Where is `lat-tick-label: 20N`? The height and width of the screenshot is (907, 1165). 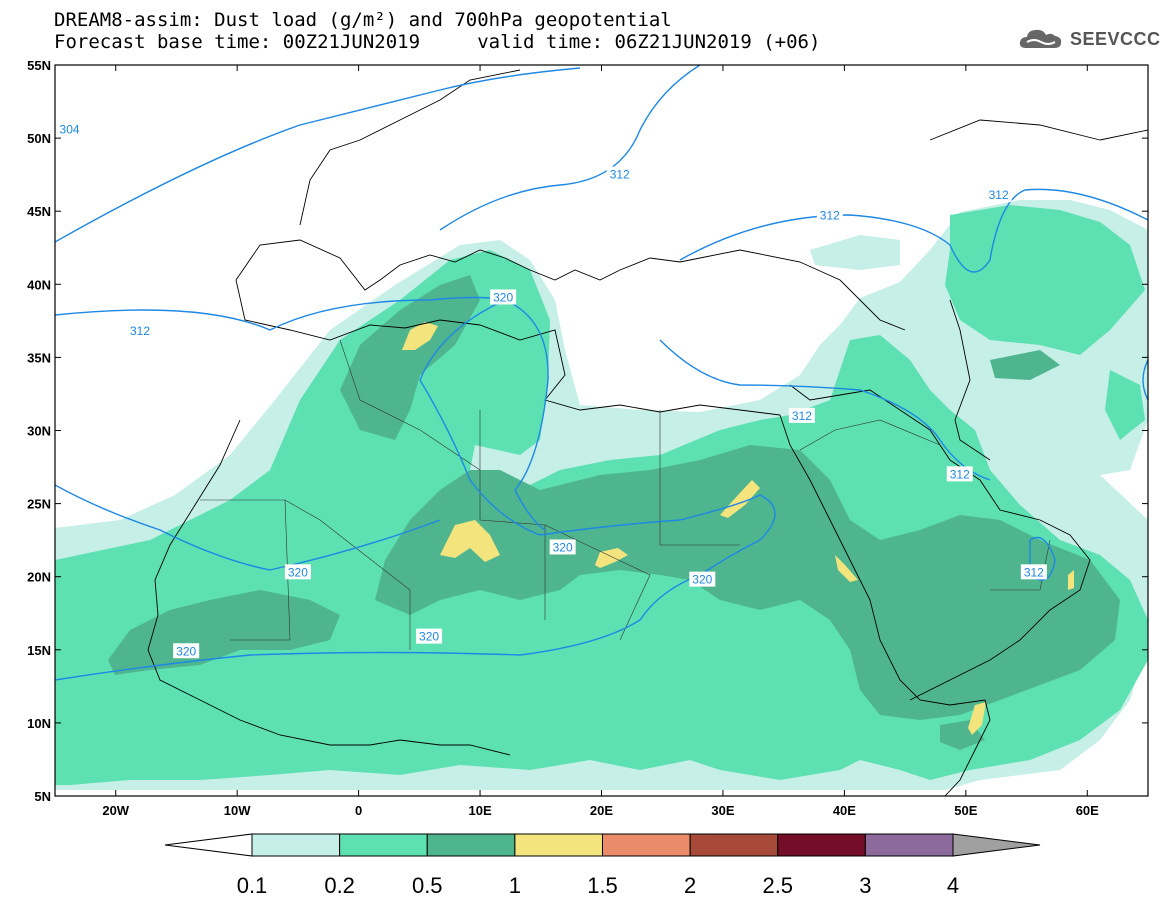 lat-tick-label: 20N is located at coordinates (39, 577).